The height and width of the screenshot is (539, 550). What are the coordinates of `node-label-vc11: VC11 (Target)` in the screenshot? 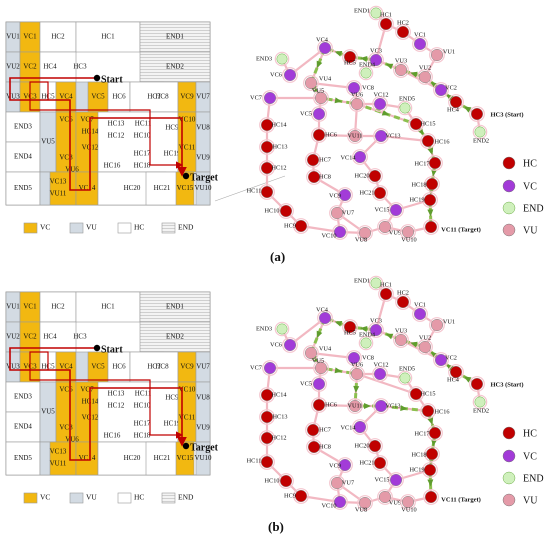 It's located at (461, 499).